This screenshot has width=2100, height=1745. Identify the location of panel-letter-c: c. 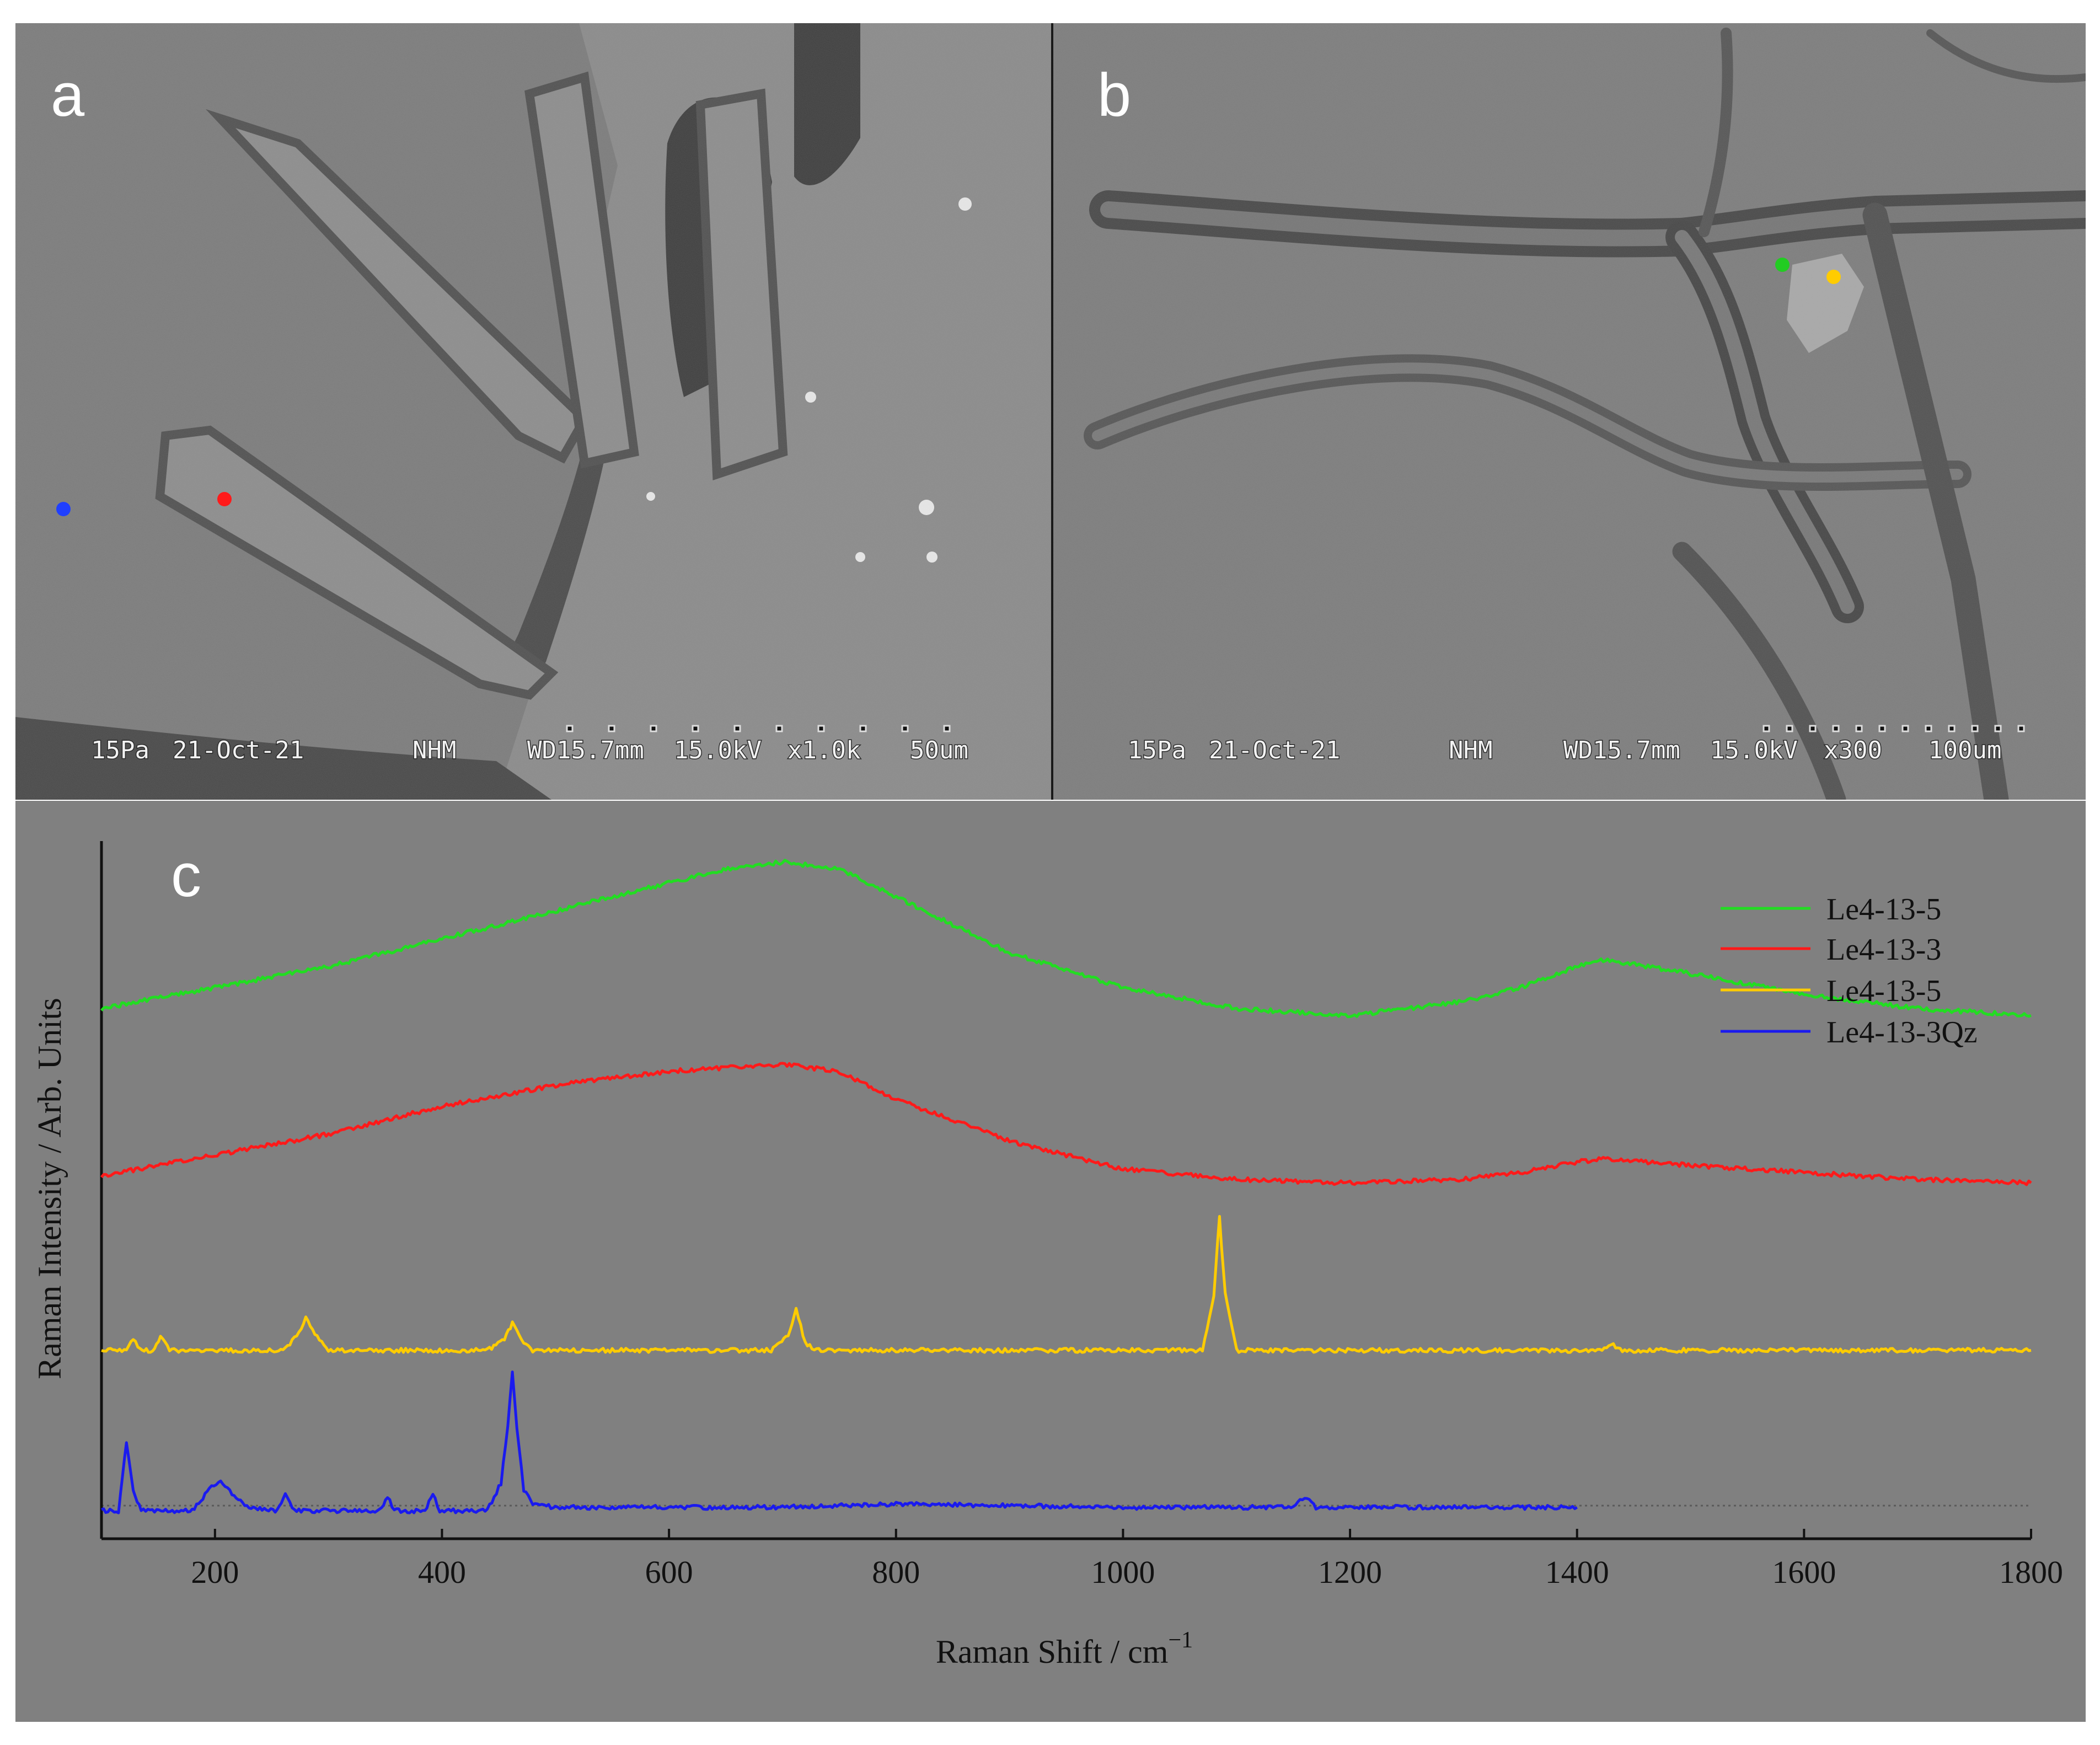
(186, 875).